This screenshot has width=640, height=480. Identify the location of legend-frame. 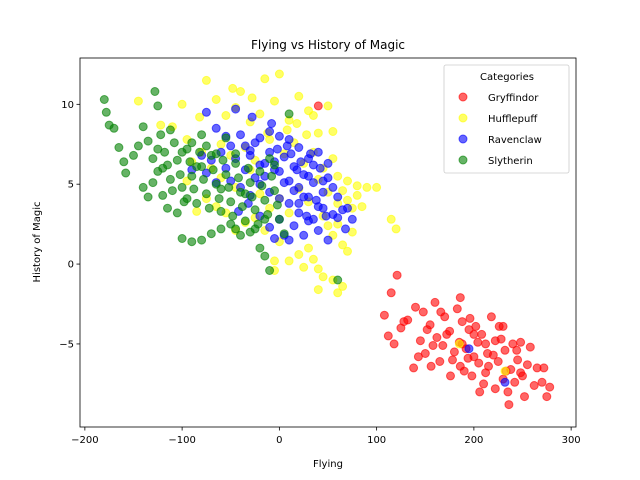
(506, 119).